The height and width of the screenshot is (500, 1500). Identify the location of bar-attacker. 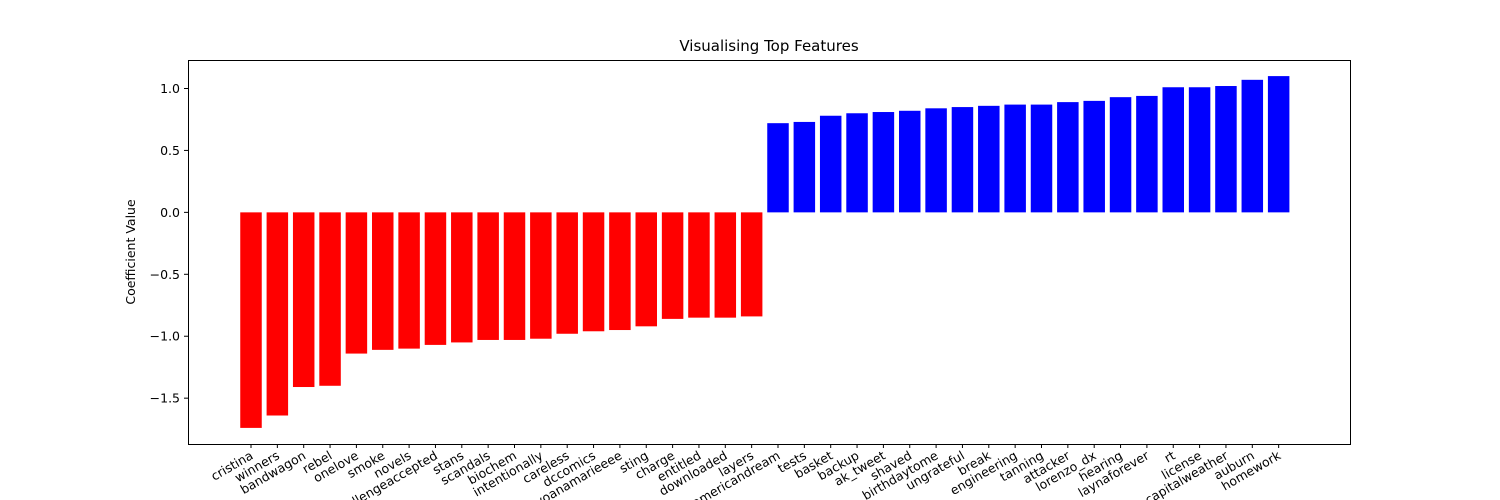
(1068, 157).